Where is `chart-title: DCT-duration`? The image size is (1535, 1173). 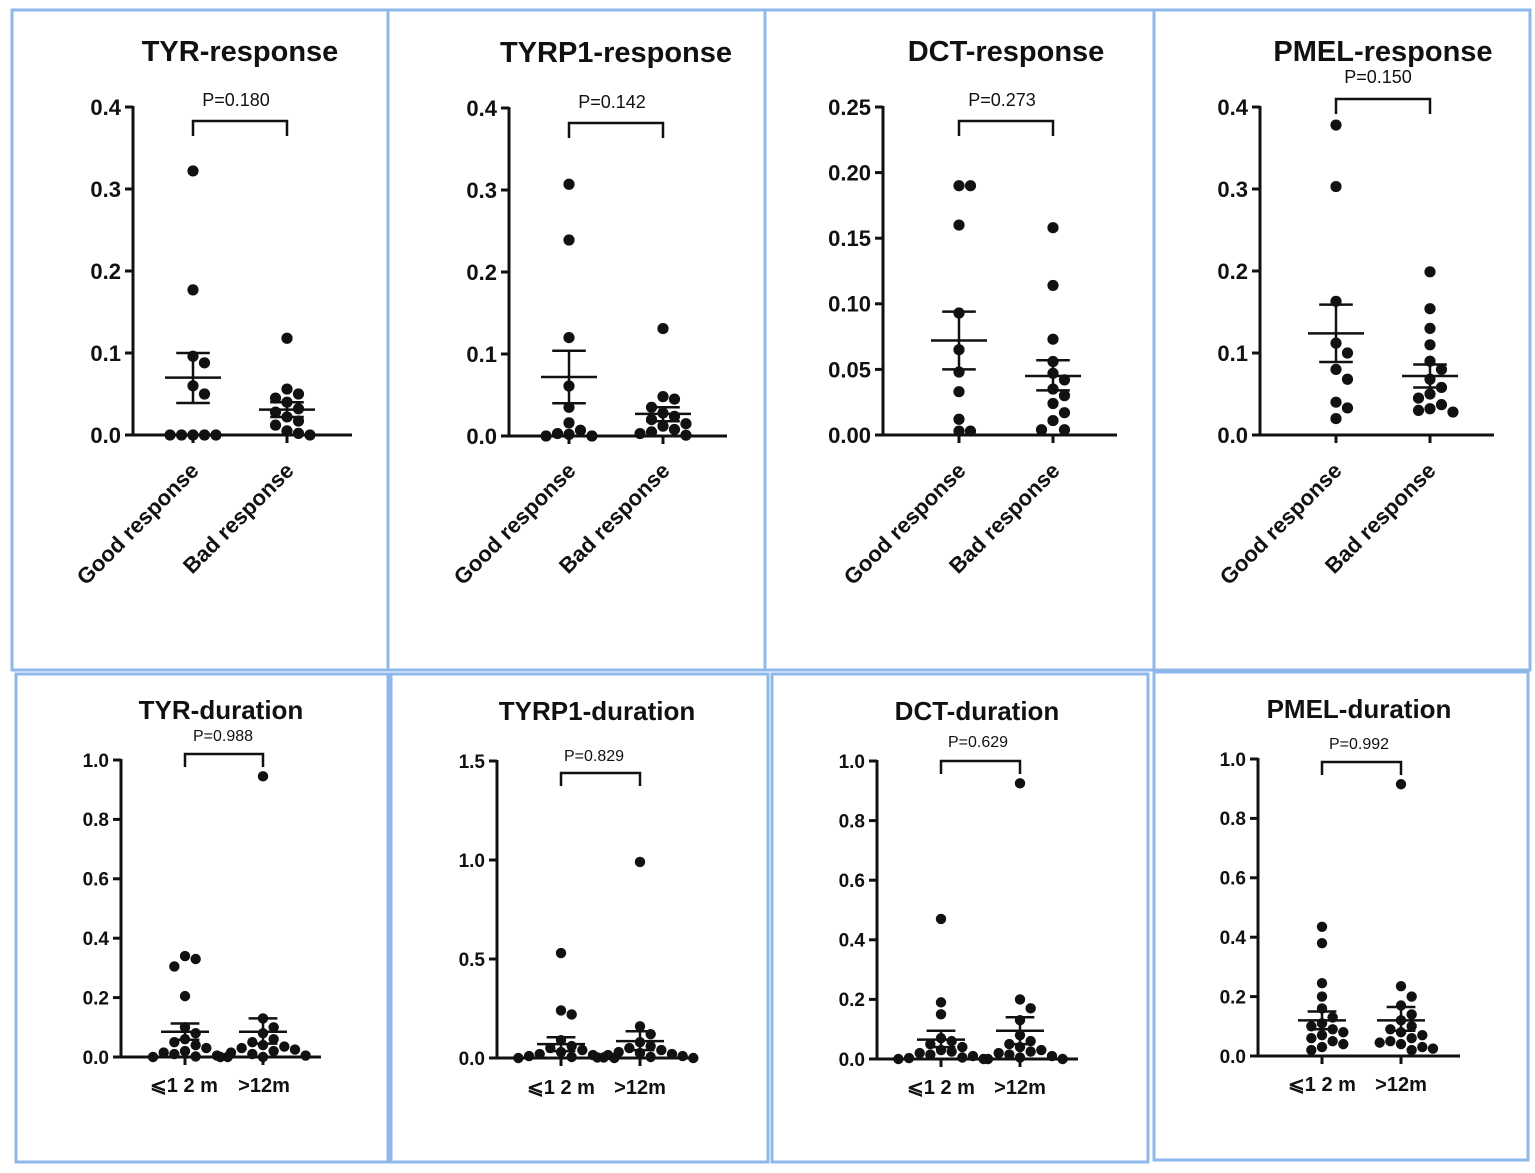
chart-title: DCT-duration is located at coordinates (977, 711).